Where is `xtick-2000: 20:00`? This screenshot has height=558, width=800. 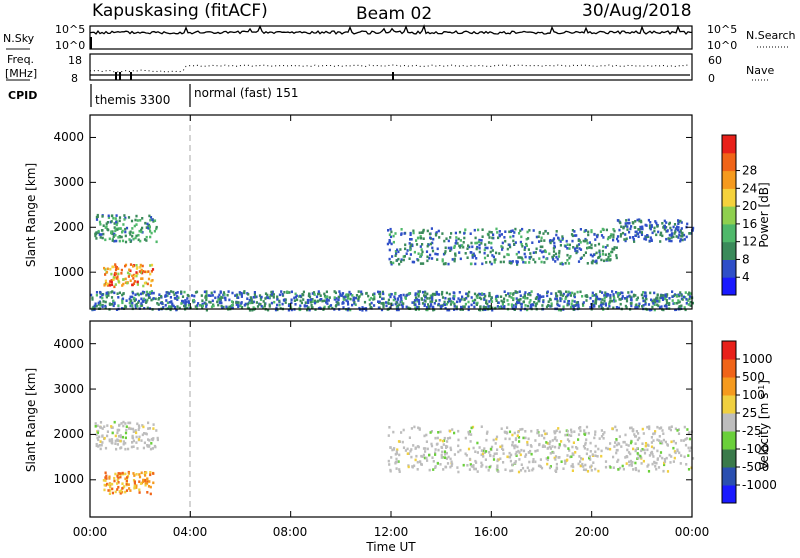 xtick-2000: 20:00 is located at coordinates (592, 532).